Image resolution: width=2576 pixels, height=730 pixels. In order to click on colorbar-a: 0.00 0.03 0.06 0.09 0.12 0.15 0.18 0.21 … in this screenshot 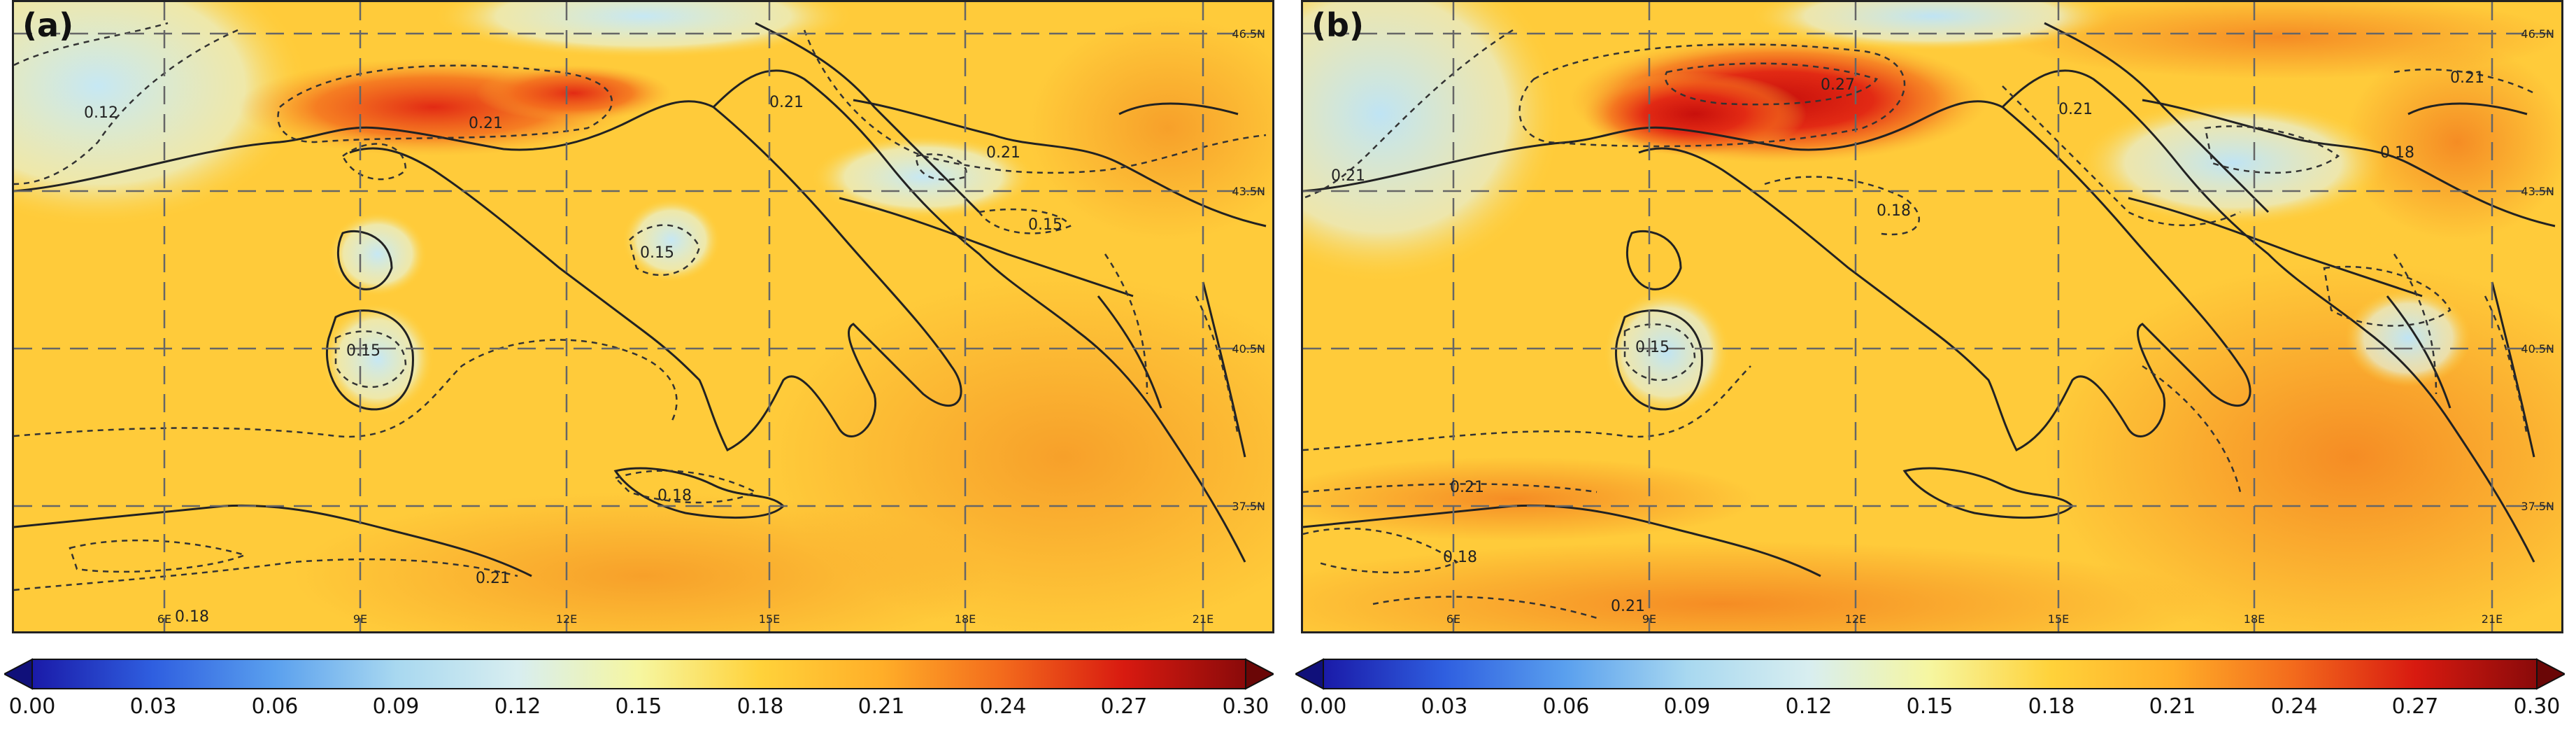, I will do `click(639, 693)`.